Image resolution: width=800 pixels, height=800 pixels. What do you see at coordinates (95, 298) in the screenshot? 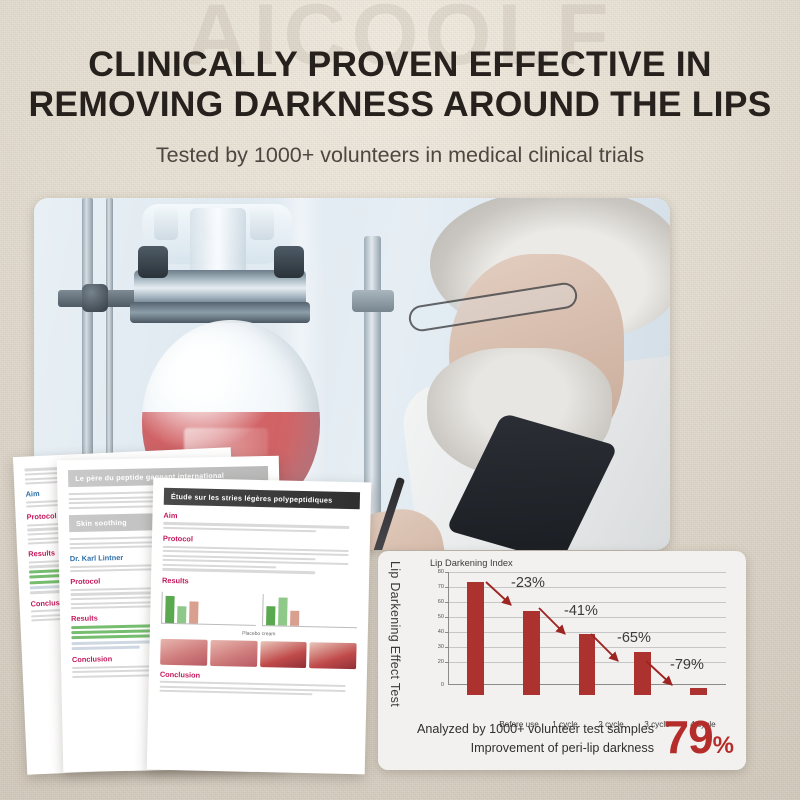
I see `clamp-knob` at bounding box center [95, 298].